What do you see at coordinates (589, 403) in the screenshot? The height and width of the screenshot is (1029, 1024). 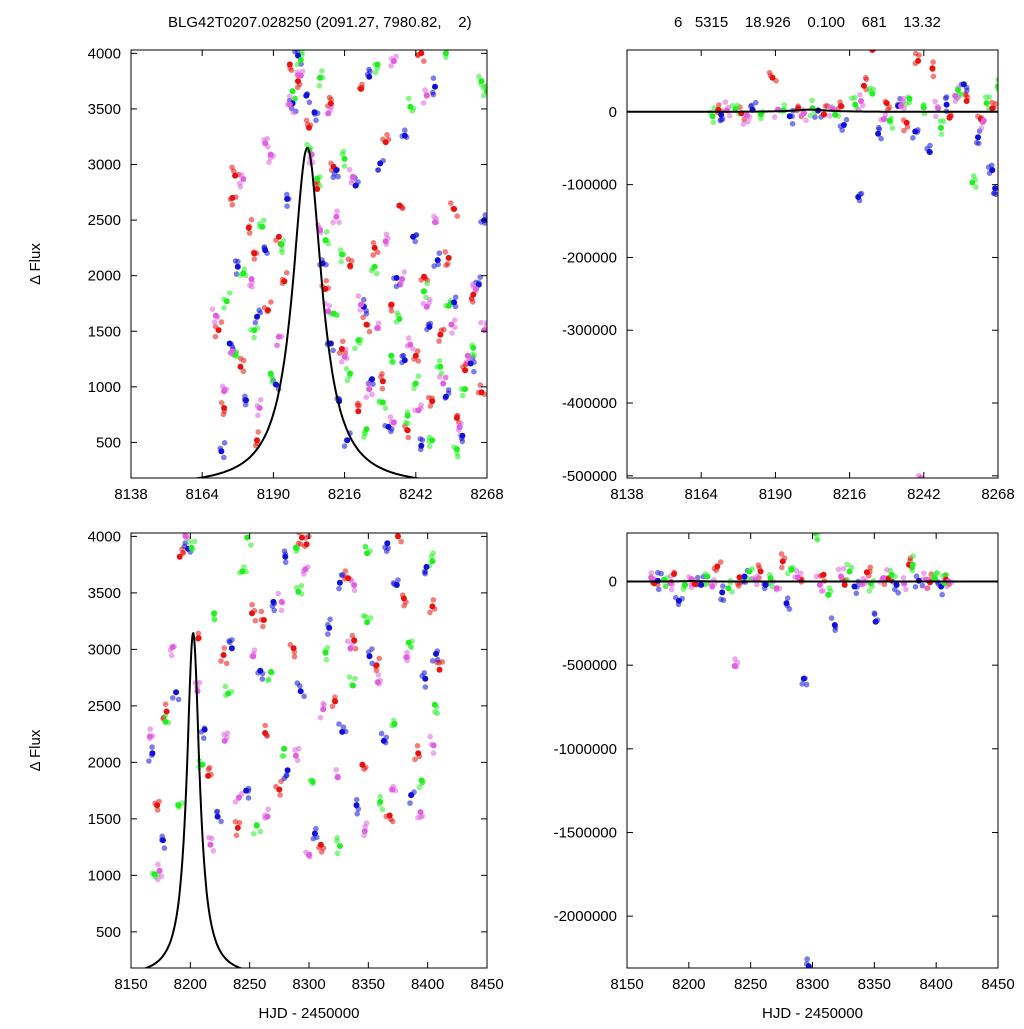 I see `y-tick-label: -400000` at bounding box center [589, 403].